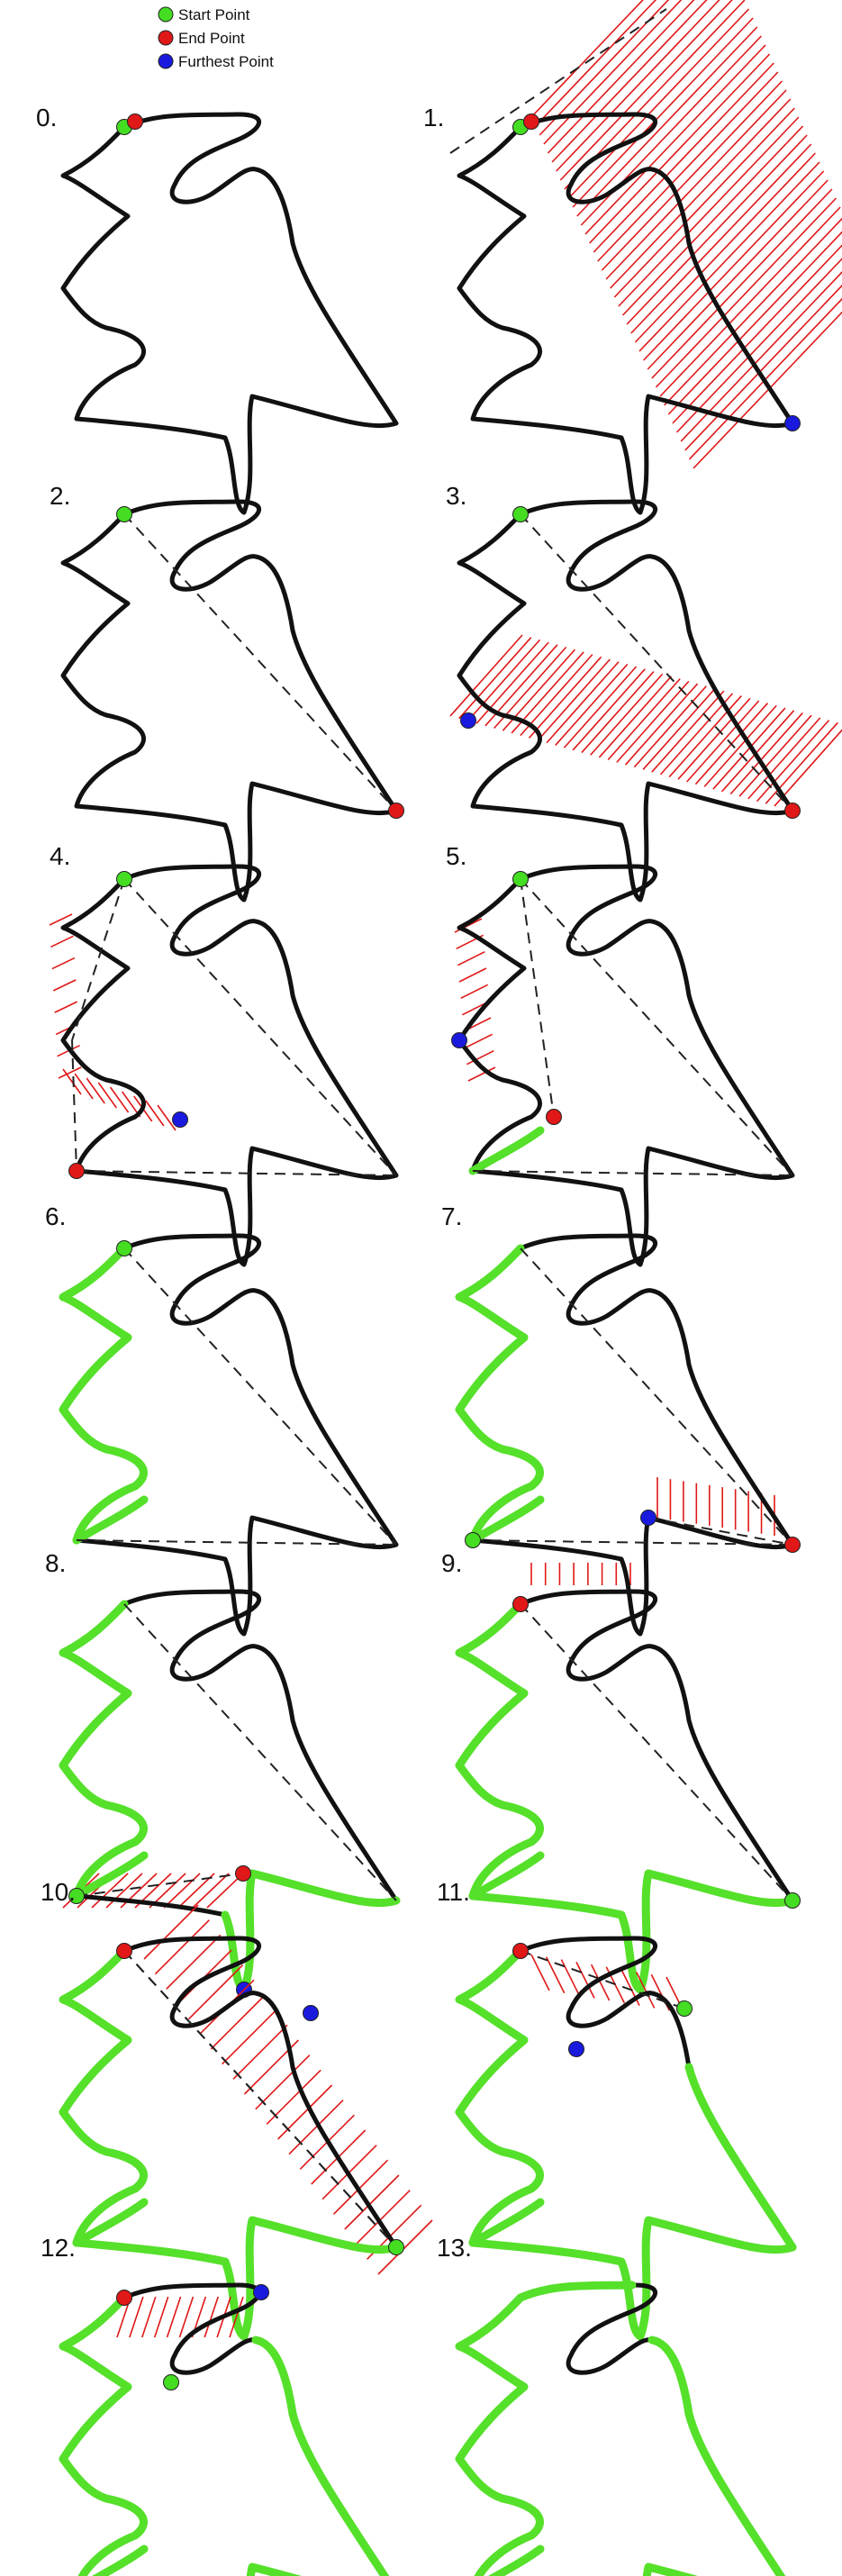 Image resolution: width=842 pixels, height=2576 pixels. I want to click on step-label-1: 1., so click(433, 118).